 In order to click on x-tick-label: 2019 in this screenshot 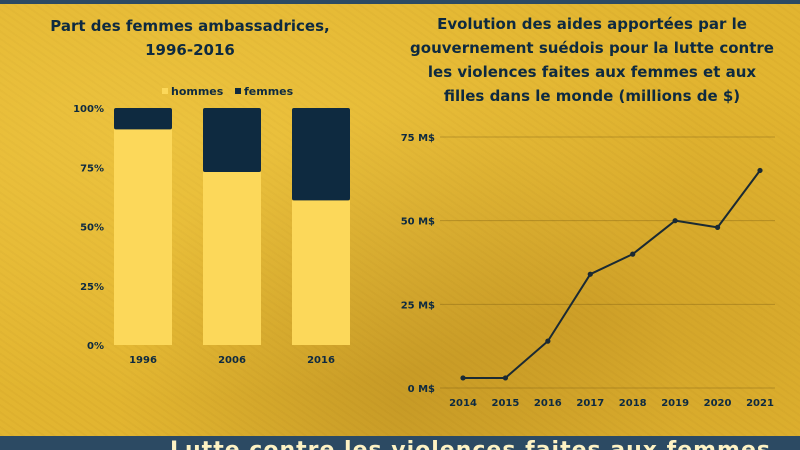, I will do `click(675, 403)`.